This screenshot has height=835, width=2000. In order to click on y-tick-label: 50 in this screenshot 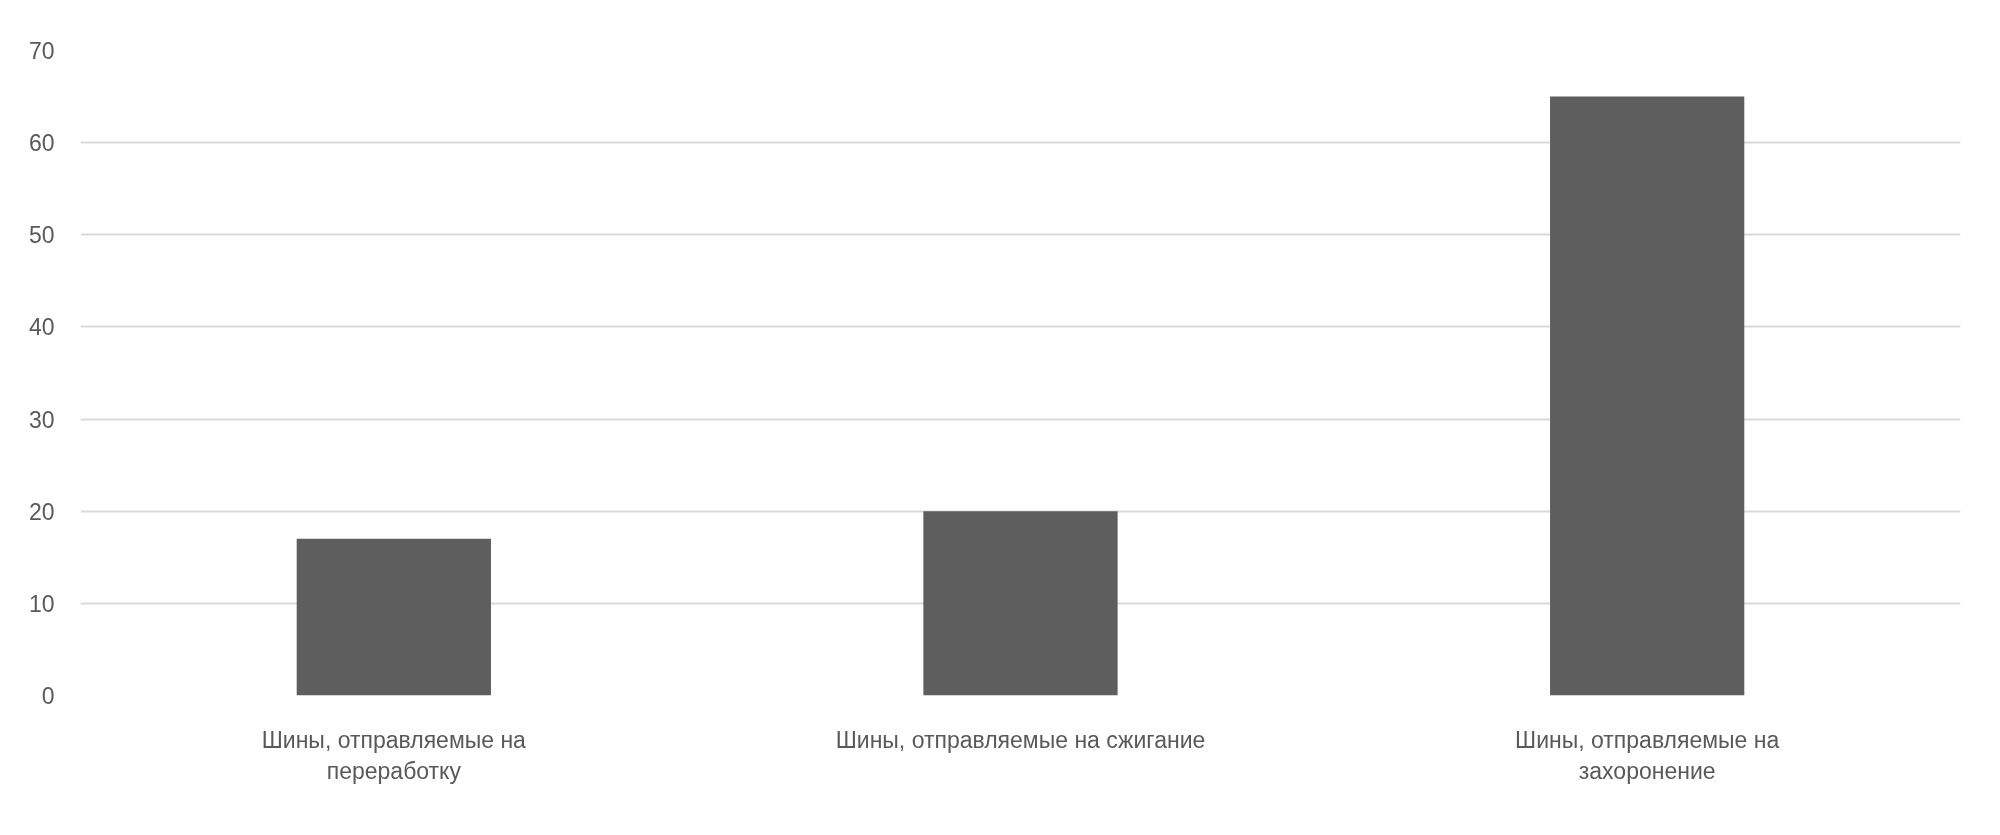, I will do `click(41, 235)`.